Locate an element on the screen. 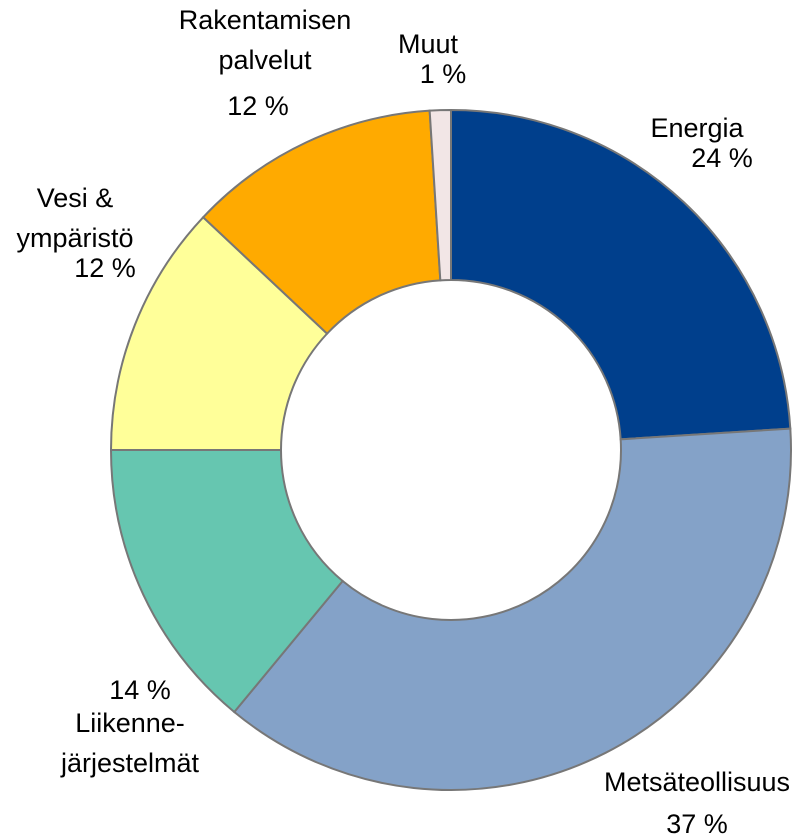 The height and width of the screenshot is (838, 810). category-label: Energia is located at coordinates (697, 128).